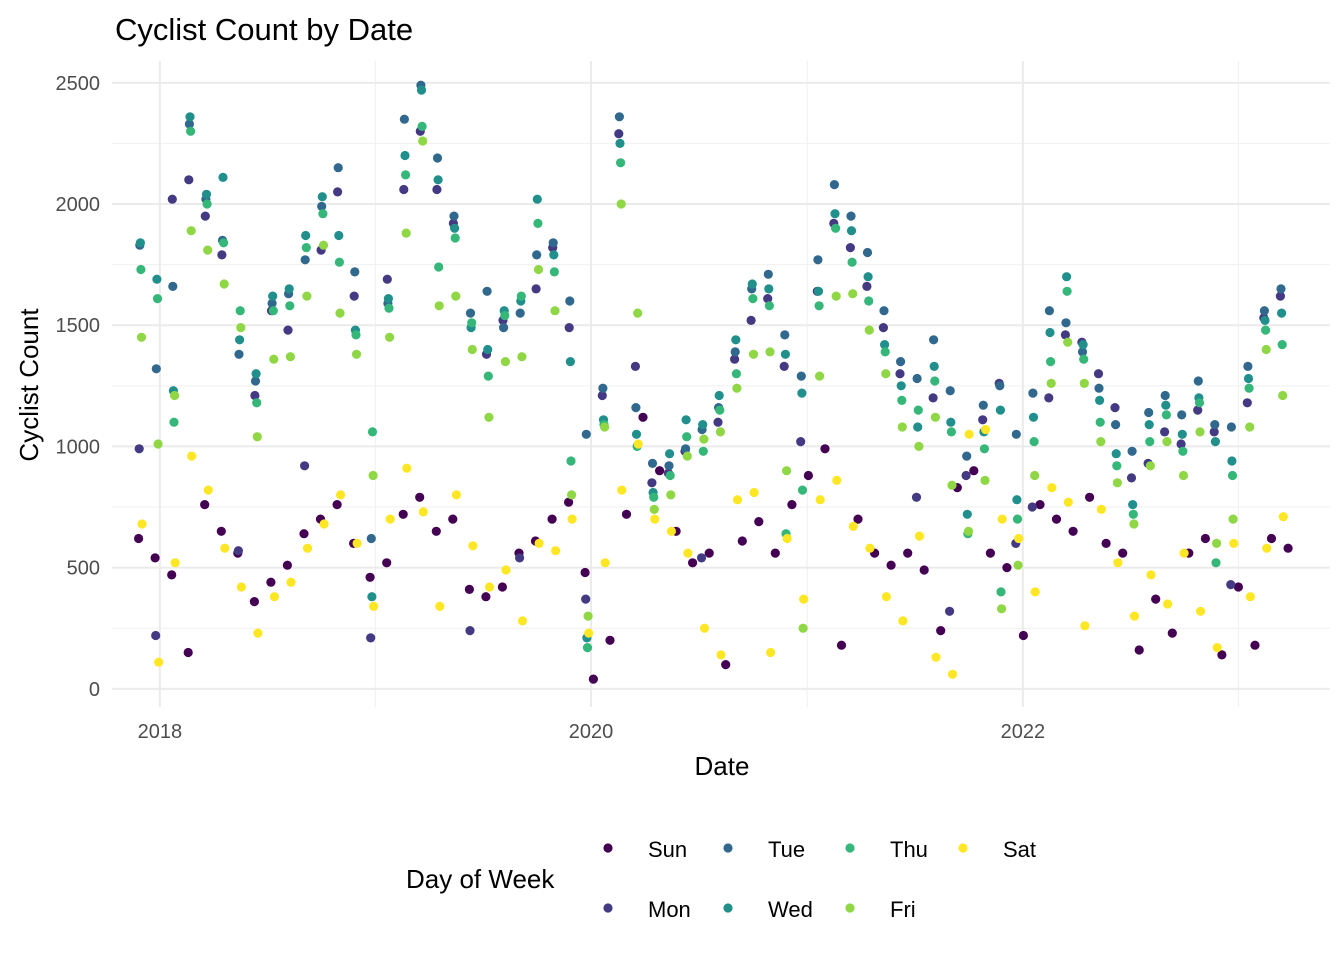 The width and height of the screenshot is (1344, 960). What do you see at coordinates (768, 909) in the screenshot?
I see `legend-item-wed: Wed` at bounding box center [768, 909].